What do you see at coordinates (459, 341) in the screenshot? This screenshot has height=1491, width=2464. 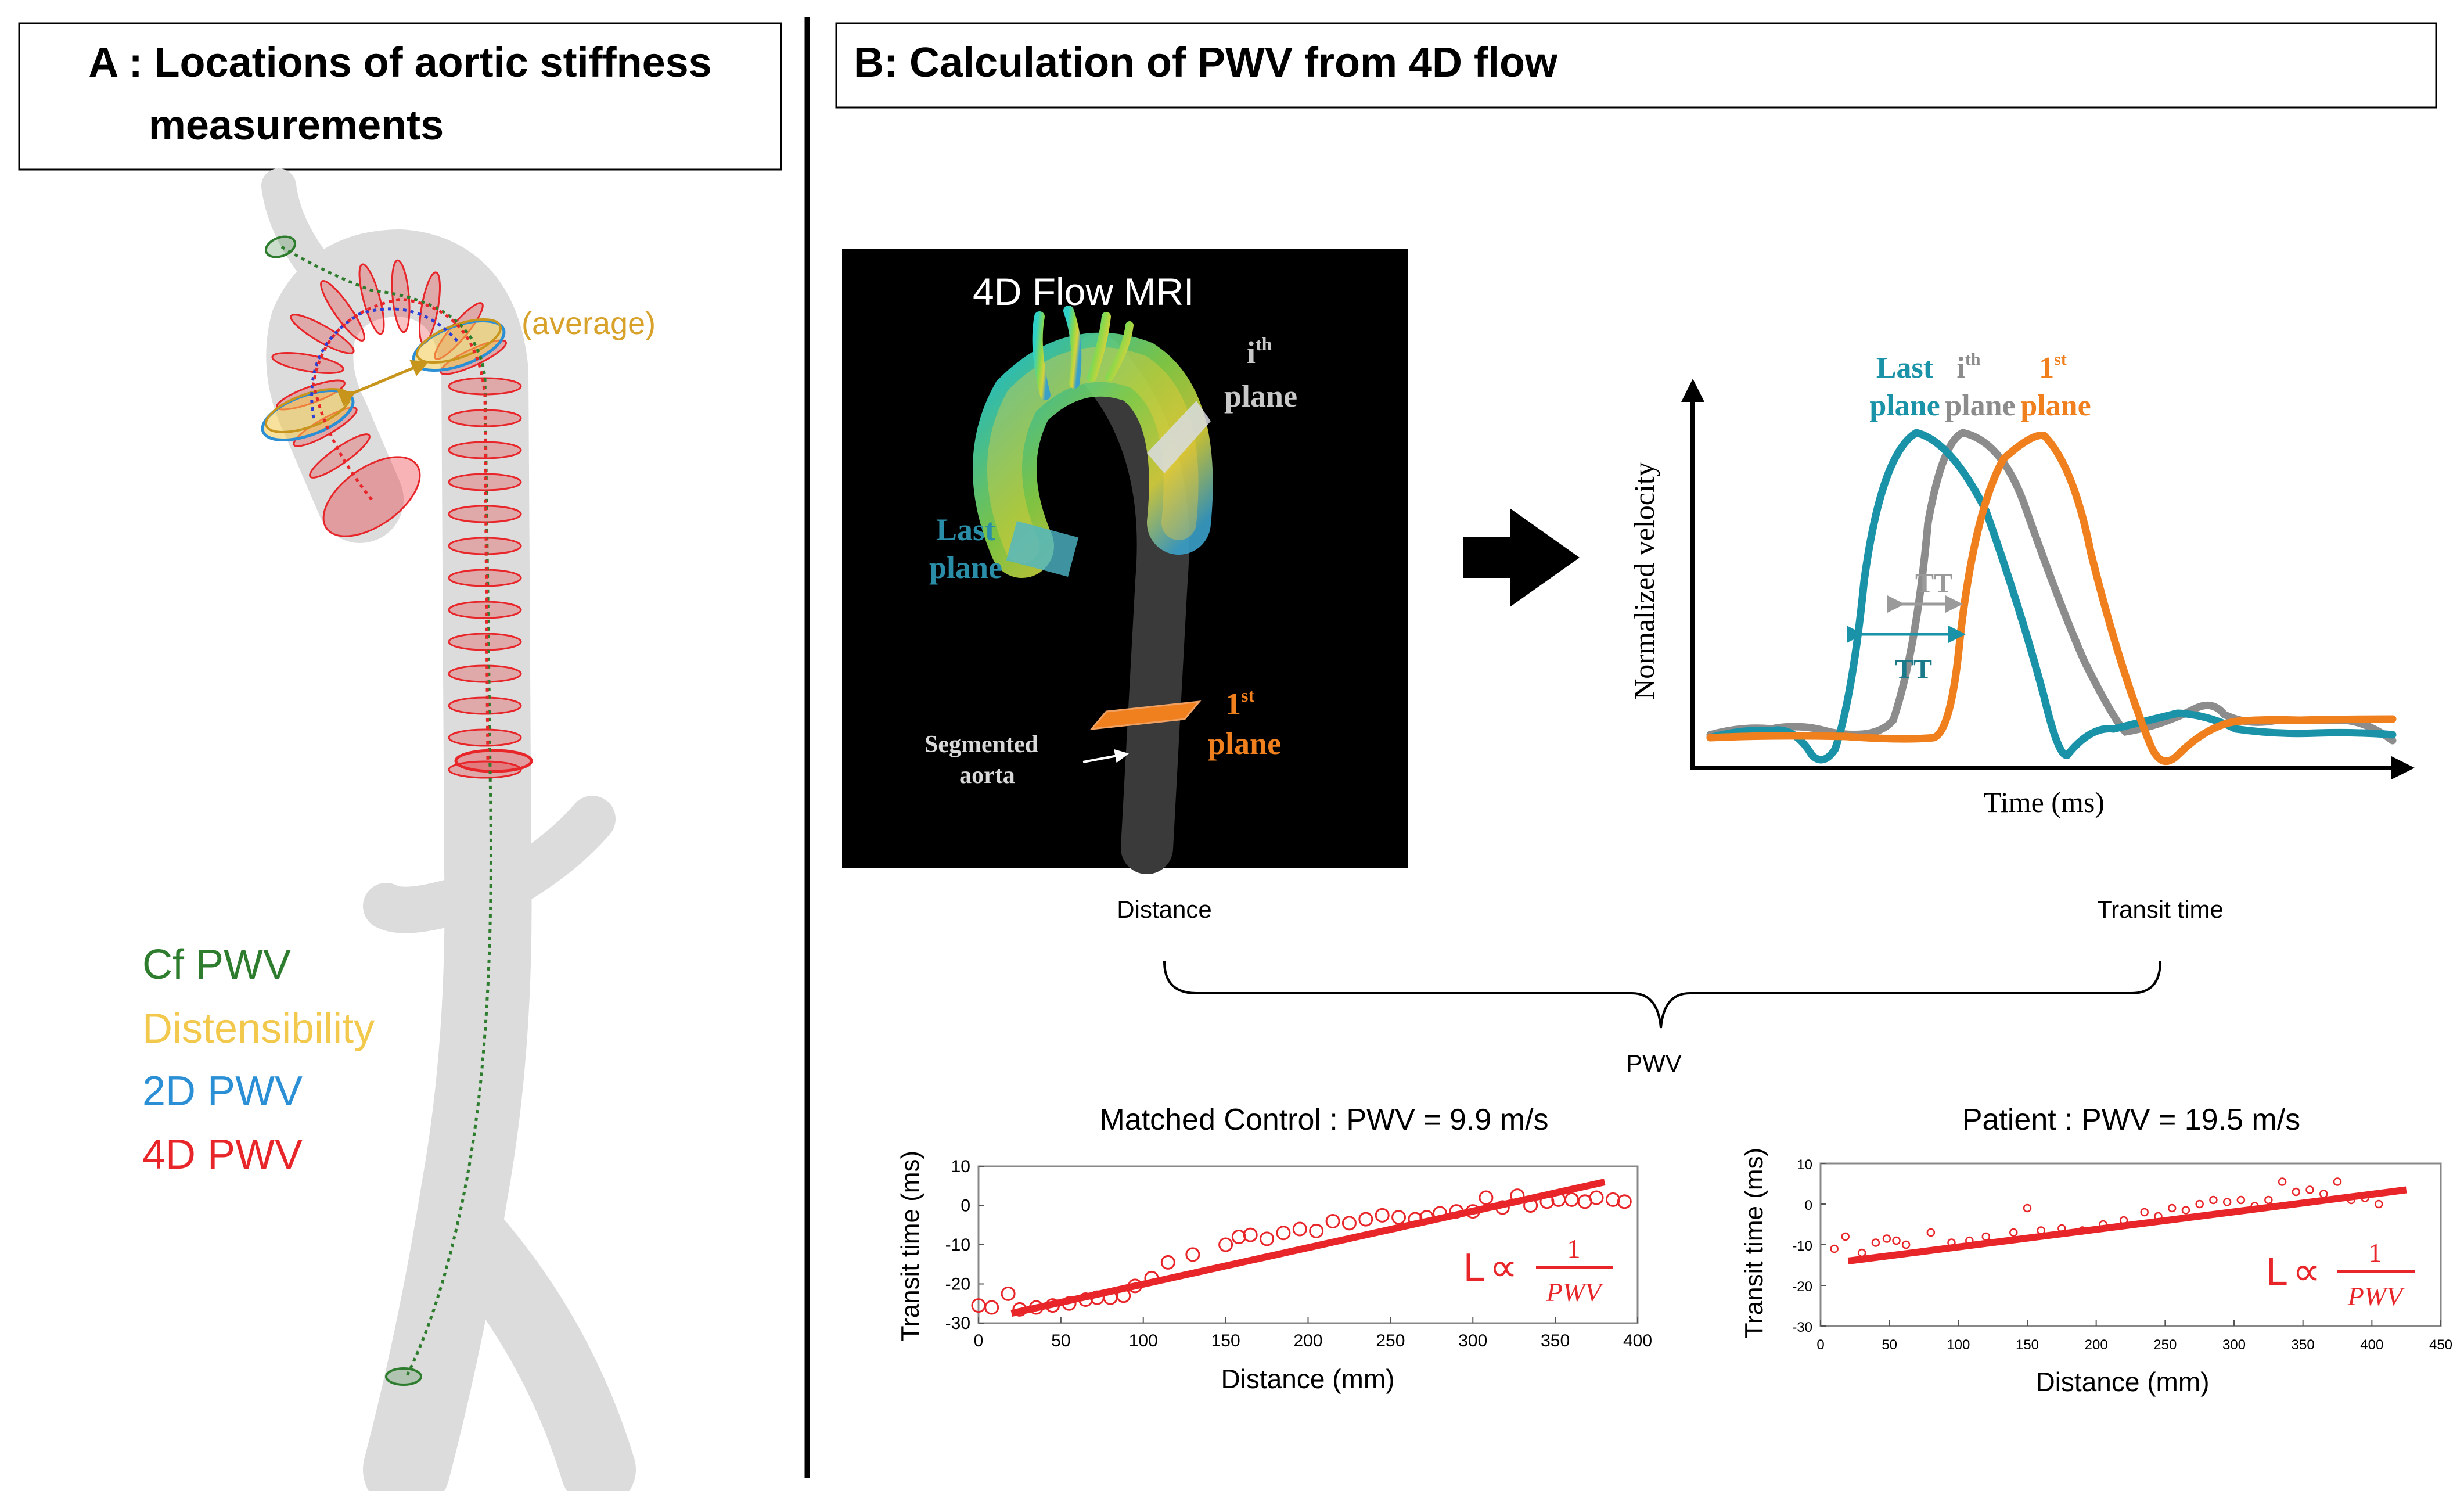 I see `distensibility-ring-inner-desc` at bounding box center [459, 341].